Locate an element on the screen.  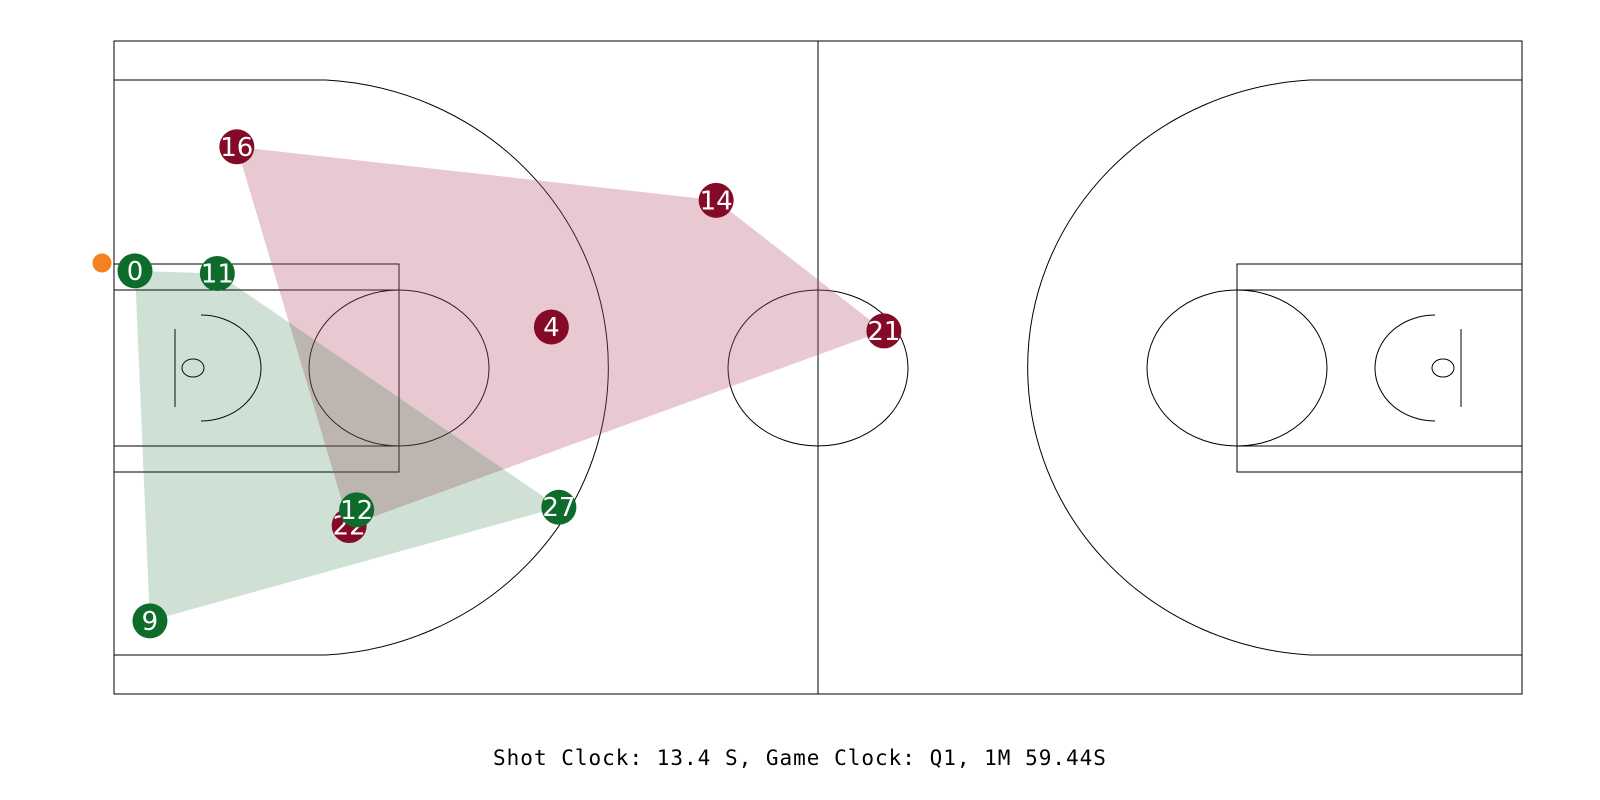
away-player-4: 4 is located at coordinates (551, 327).